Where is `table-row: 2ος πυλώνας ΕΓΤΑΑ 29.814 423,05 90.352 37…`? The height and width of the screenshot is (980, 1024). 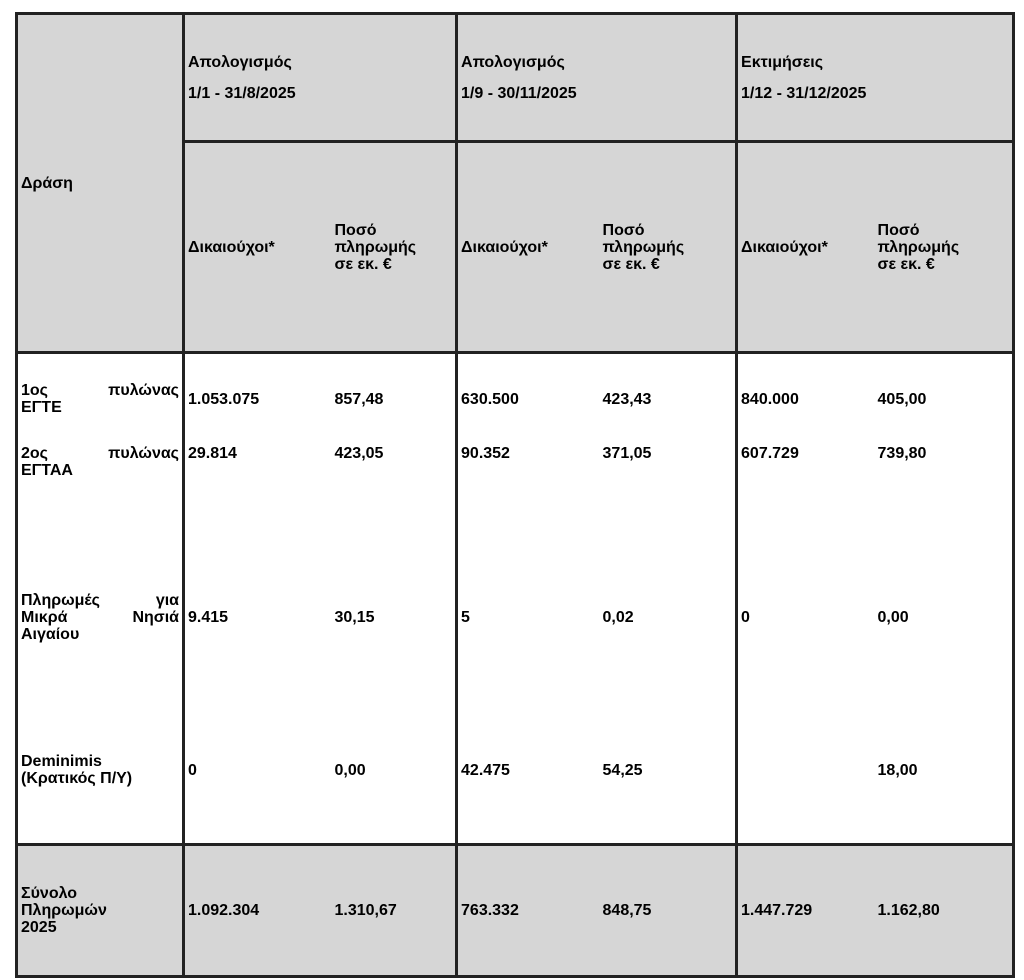
table-row: 2ος πυλώνας ΕΓΤΑΑ 29.814 423,05 90.352 37… is located at coordinates (515, 491).